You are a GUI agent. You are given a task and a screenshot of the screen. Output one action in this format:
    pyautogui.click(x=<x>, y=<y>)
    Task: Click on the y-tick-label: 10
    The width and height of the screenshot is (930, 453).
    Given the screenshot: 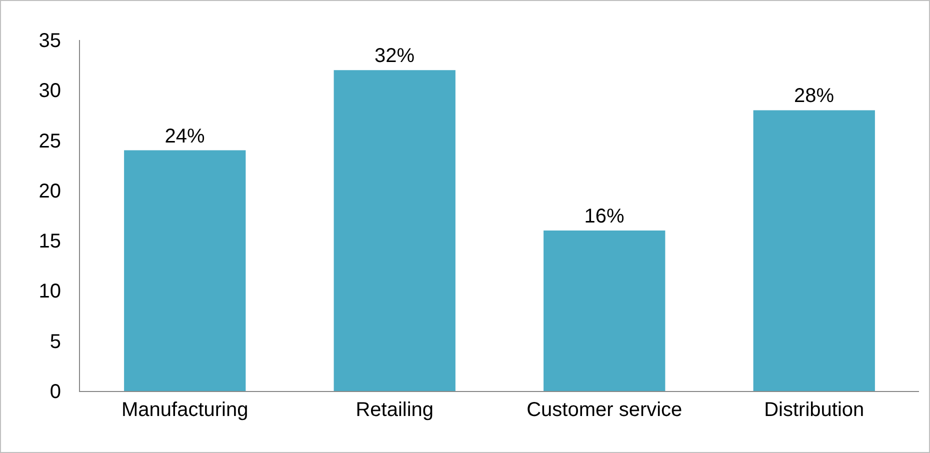 What is the action you would take?
    pyautogui.click(x=49, y=291)
    